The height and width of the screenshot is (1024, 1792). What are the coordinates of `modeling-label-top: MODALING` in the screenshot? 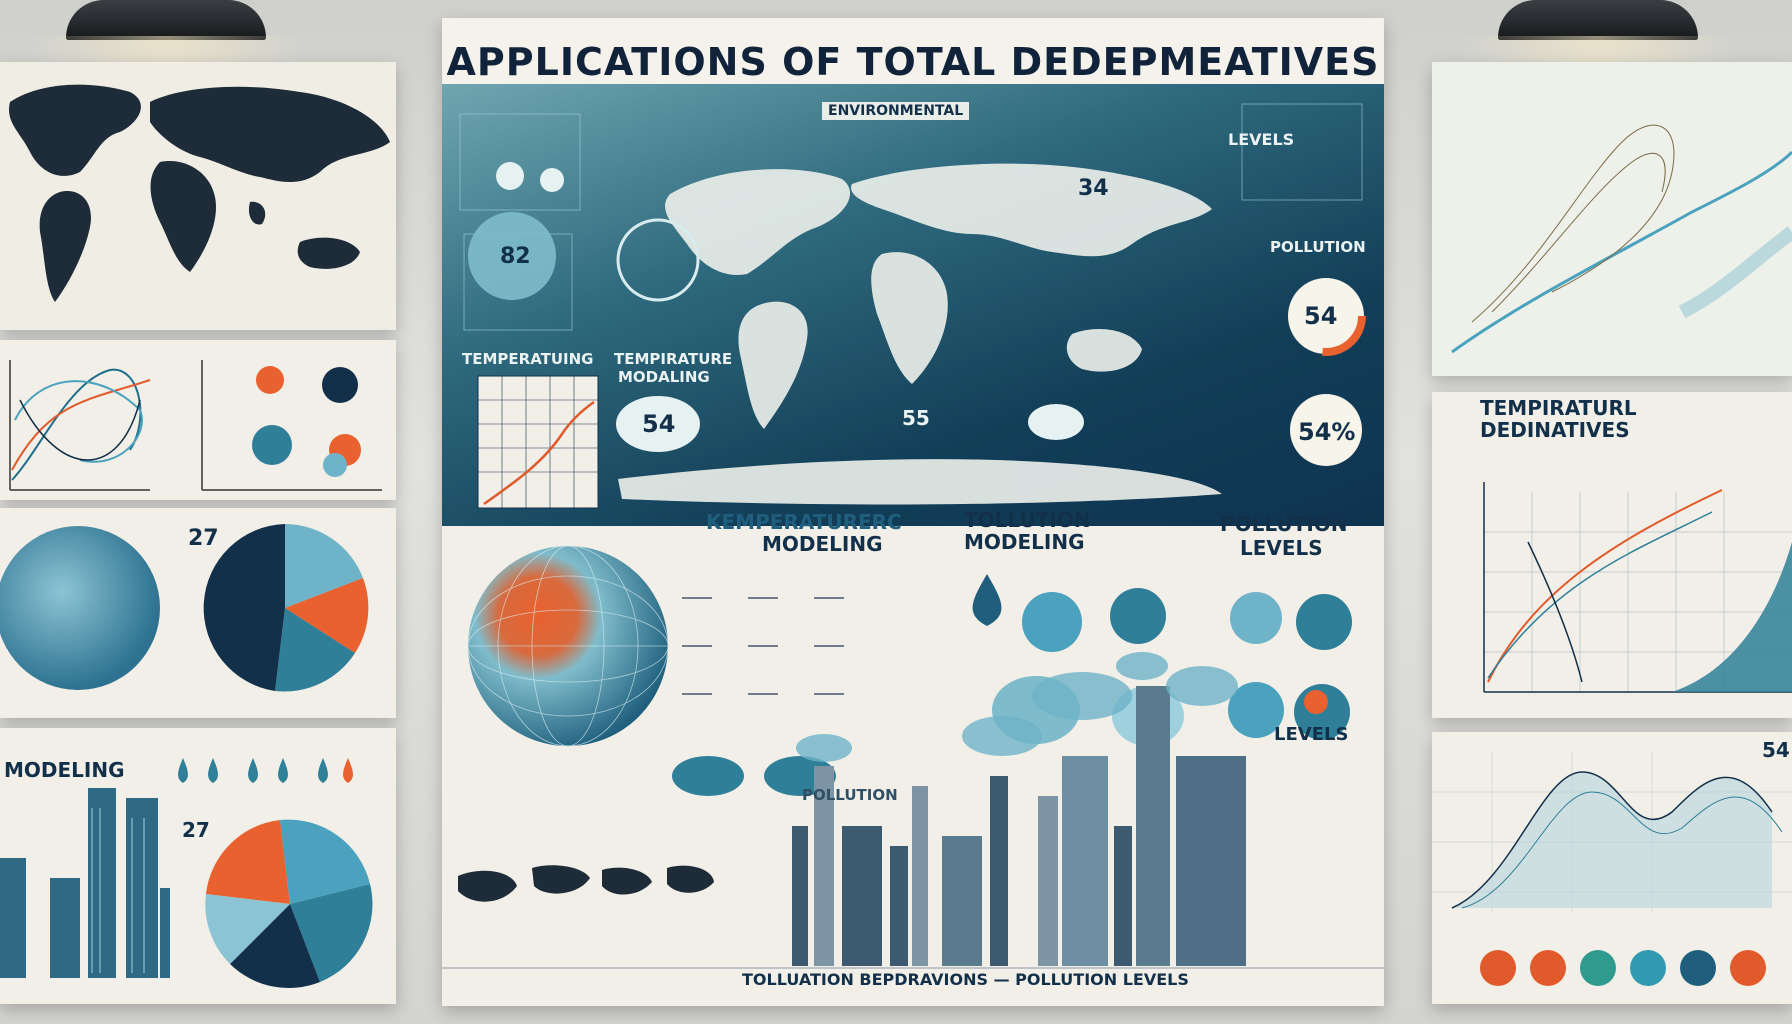 It's located at (664, 377).